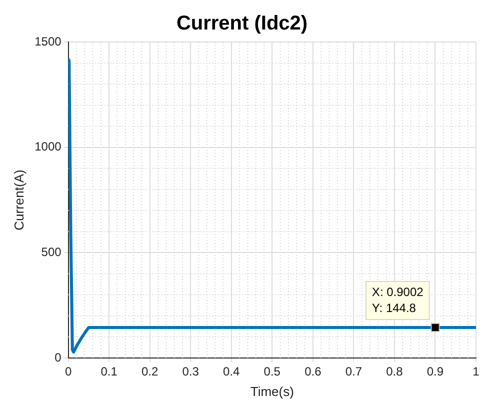 Image resolution: width=492 pixels, height=410 pixels. Describe the element at coordinates (272, 391) in the screenshot. I see `x-axis-title: Time(s)` at that location.